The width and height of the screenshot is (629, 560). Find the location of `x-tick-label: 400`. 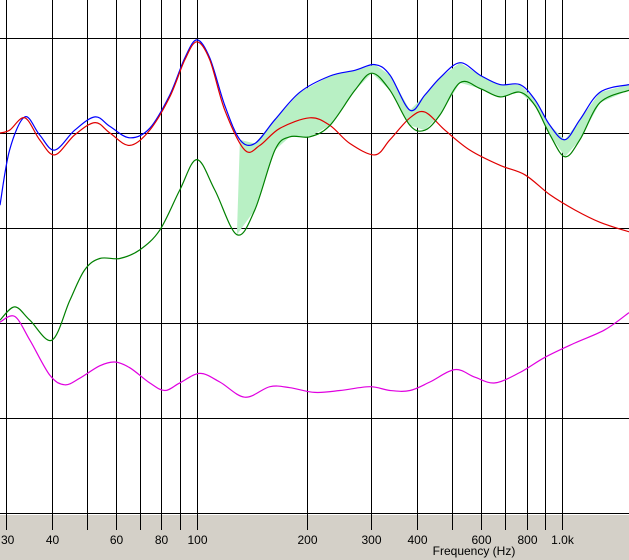

x-tick-label: 400 is located at coordinates (417, 540).